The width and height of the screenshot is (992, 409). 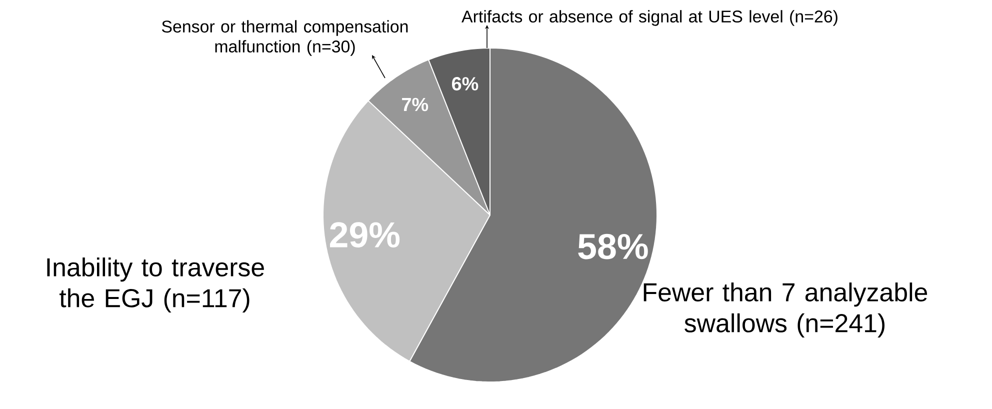 I want to click on data-label: 6%, so click(x=465, y=83).